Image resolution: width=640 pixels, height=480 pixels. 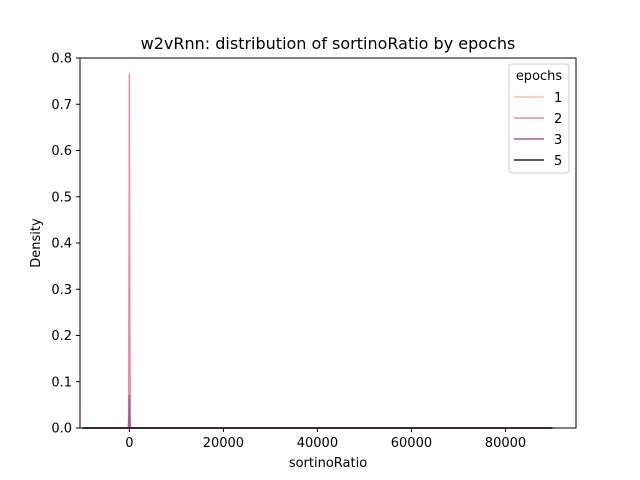 I want to click on x-axis: 0 20000 40000 60000 80000, so click(x=325, y=439).